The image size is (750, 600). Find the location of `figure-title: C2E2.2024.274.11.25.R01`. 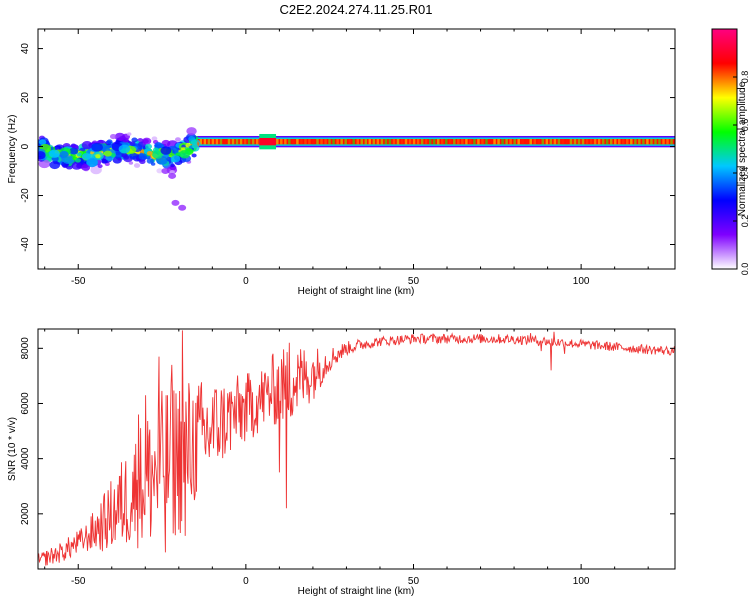

figure-title: C2E2.2024.274.11.25.R01 is located at coordinates (356, 9).